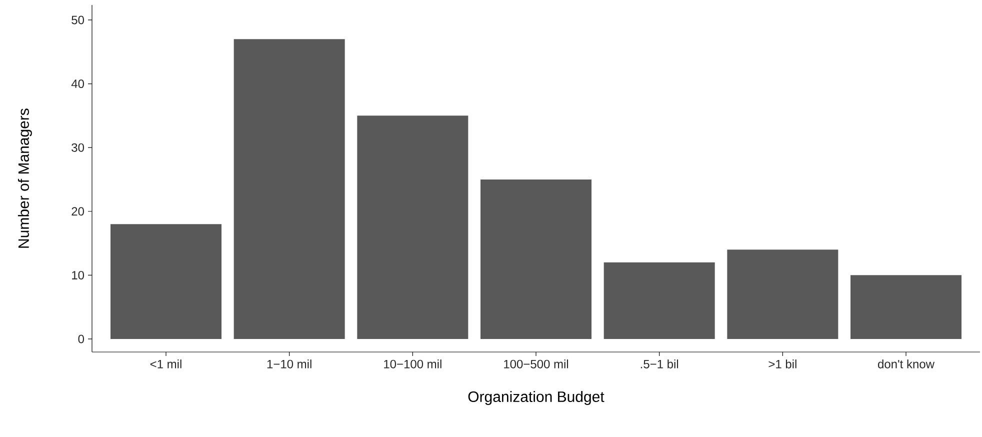 The height and width of the screenshot is (437, 982). What do you see at coordinates (78, 211) in the screenshot?
I see `y-tick-label: 20` at bounding box center [78, 211].